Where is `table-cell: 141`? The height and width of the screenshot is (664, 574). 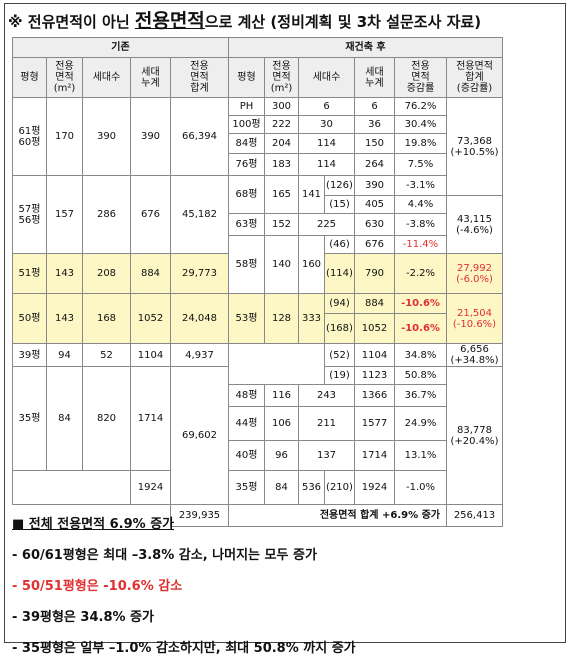
table-cell: 141 is located at coordinates (311, 194).